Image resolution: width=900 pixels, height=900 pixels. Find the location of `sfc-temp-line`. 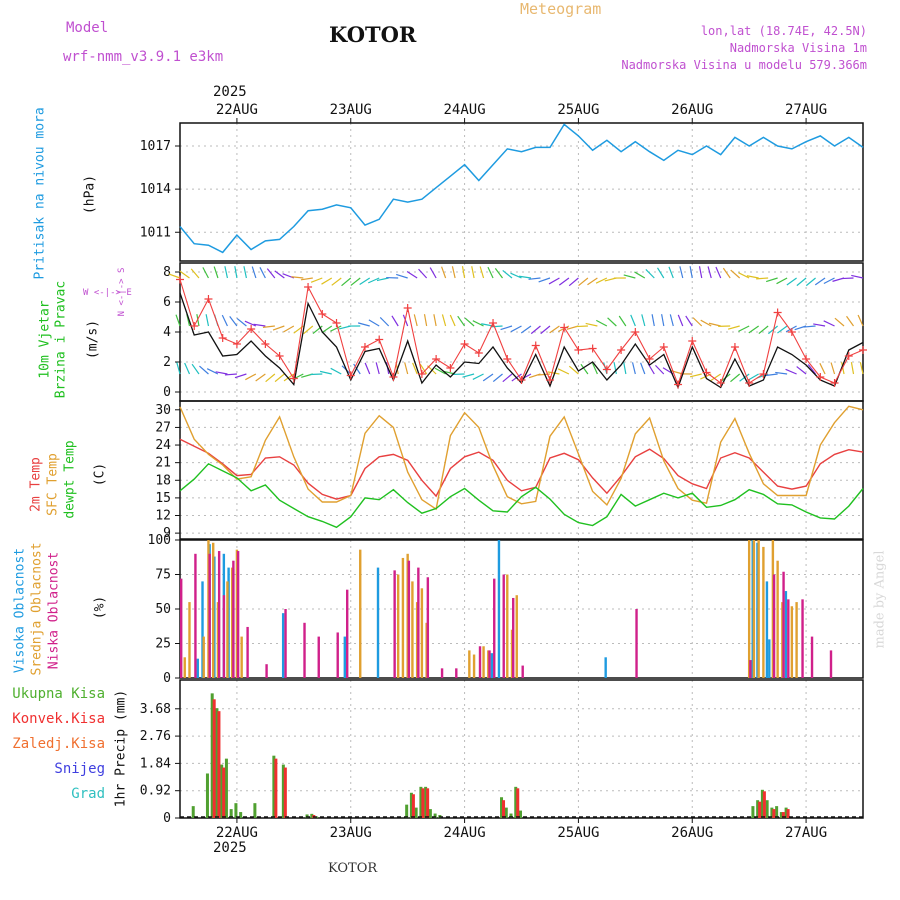

sfc-temp-line is located at coordinates (521, 458).